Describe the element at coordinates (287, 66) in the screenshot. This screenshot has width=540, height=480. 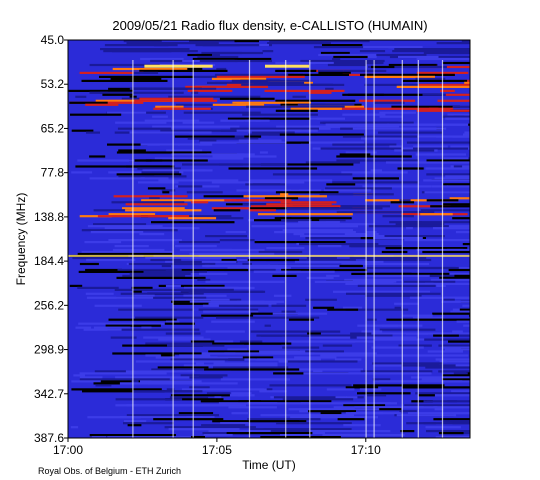
I see `heatmap-burst` at that location.